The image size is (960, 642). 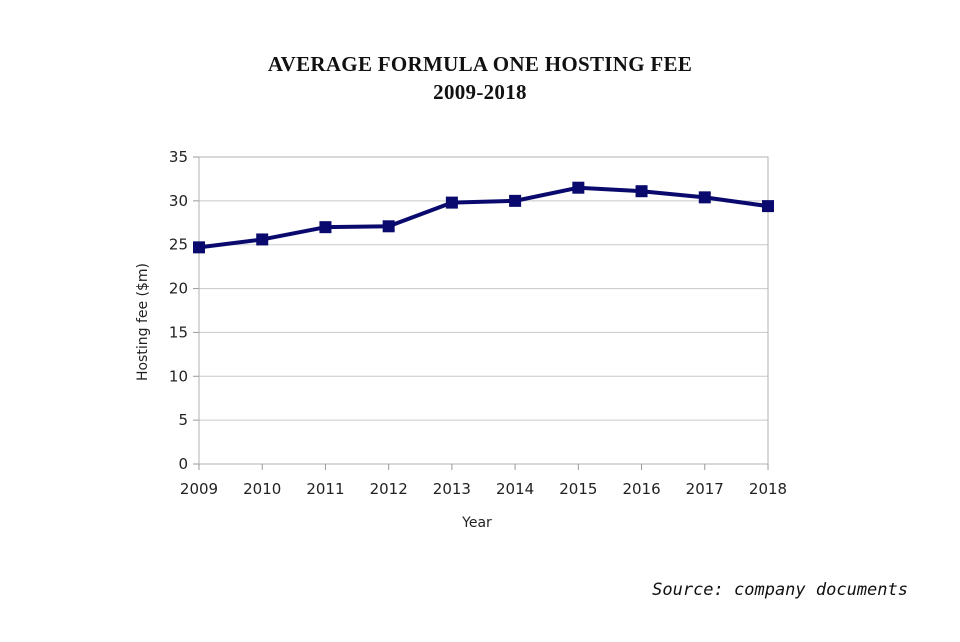 What do you see at coordinates (476, 523) in the screenshot?
I see `x-axis-label: Year` at bounding box center [476, 523].